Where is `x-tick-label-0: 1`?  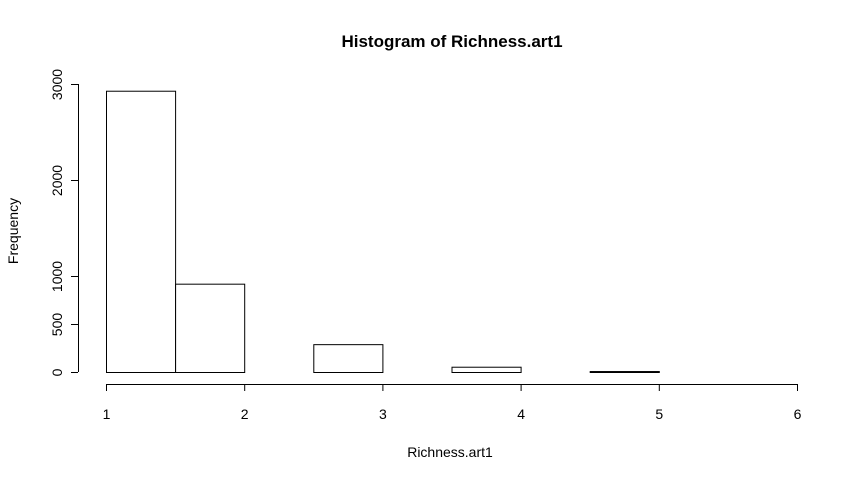
x-tick-label-0: 1 is located at coordinates (107, 414).